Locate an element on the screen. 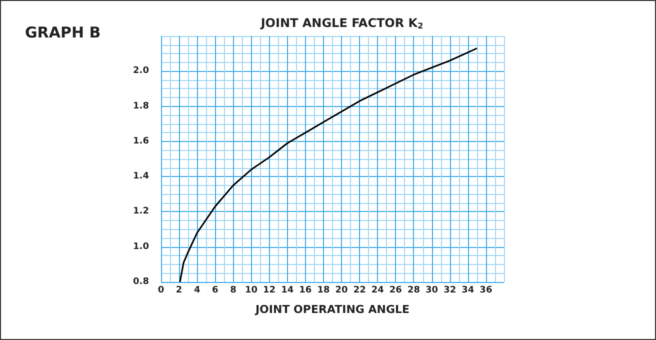  x-tick-label: 30 is located at coordinates (432, 291).